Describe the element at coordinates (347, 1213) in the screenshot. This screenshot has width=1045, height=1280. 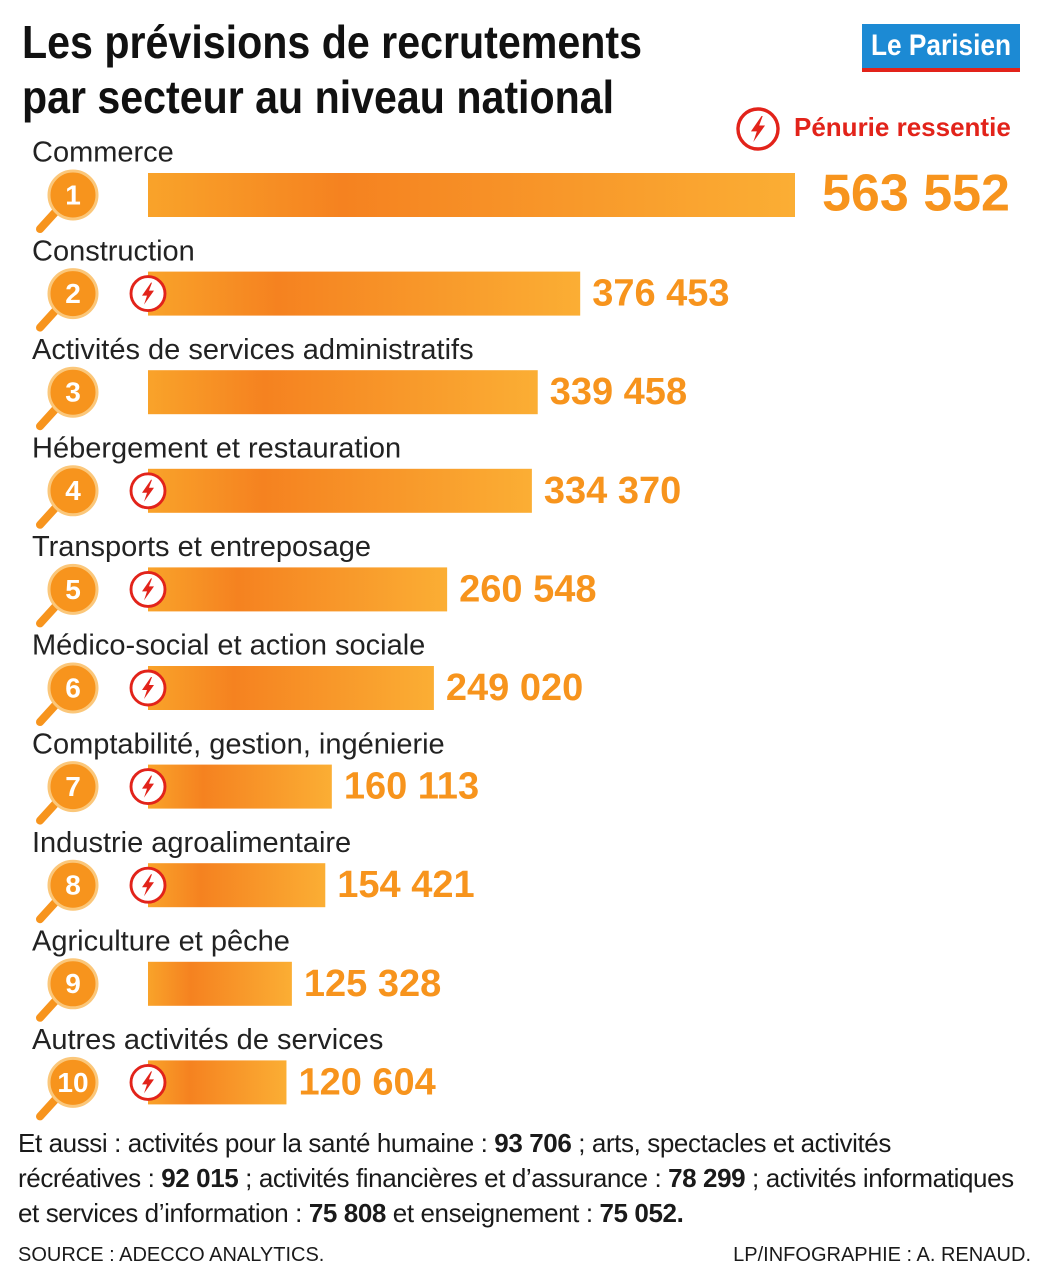
I see `note-value: 75 808` at that location.